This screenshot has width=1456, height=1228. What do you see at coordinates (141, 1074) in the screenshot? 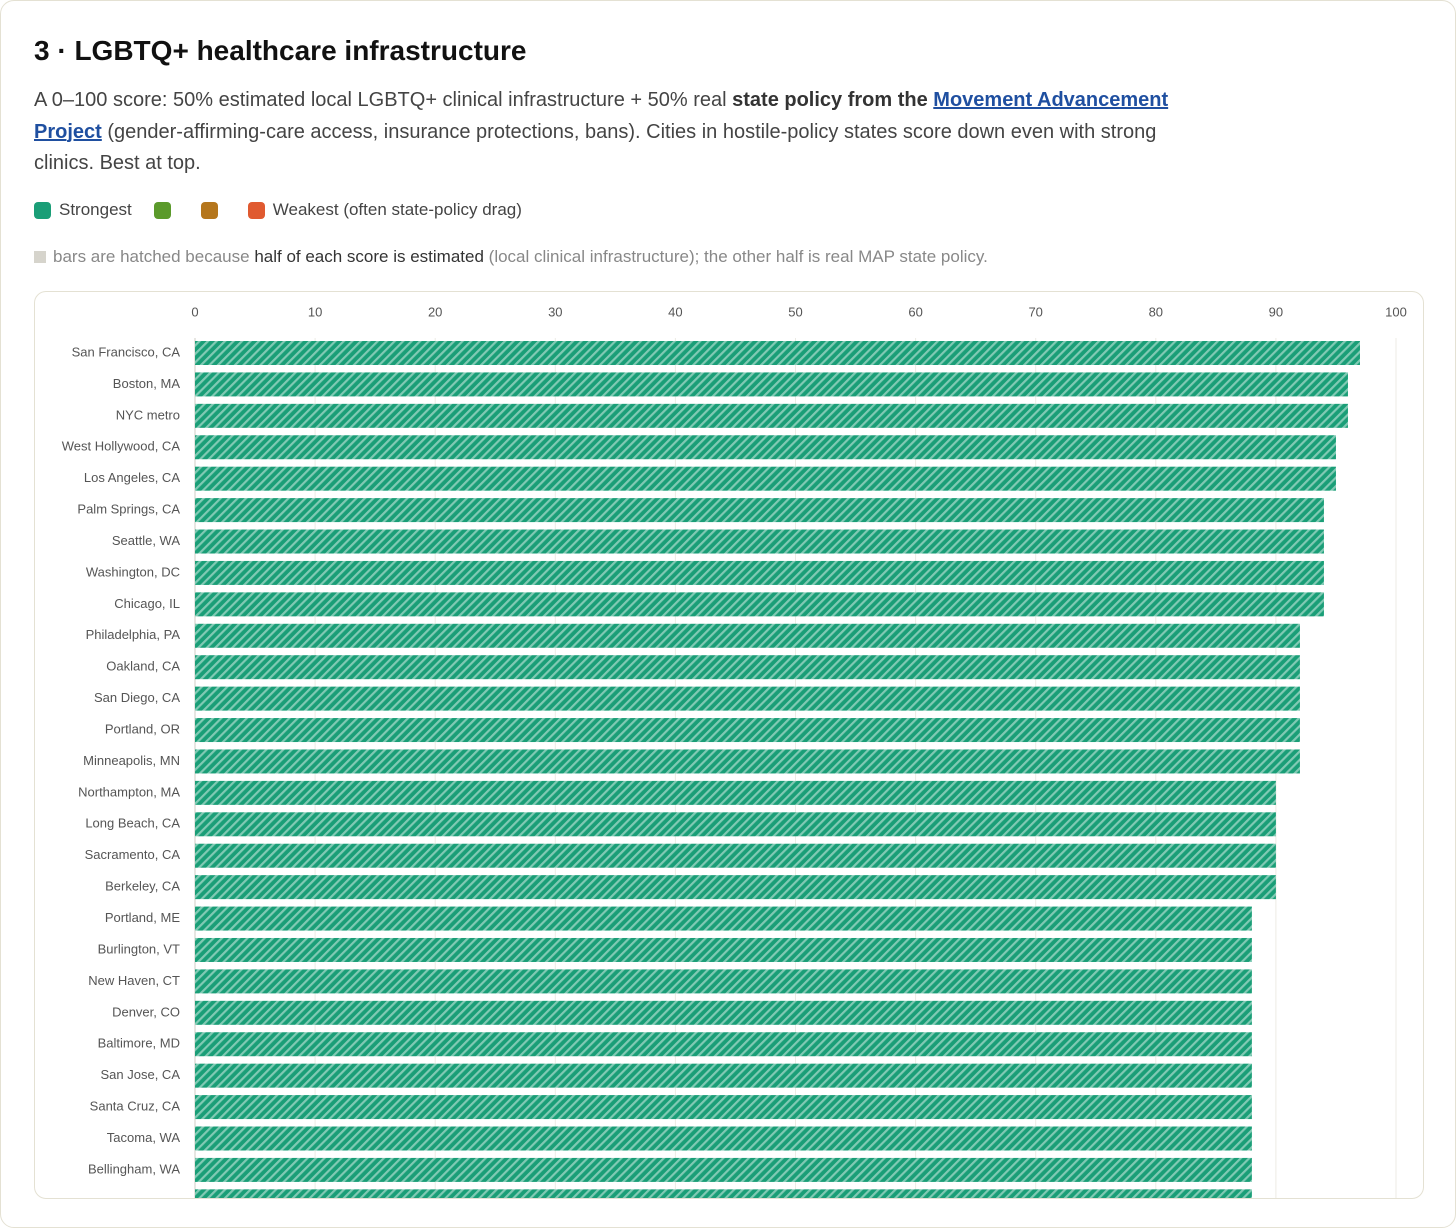
I see `y-tick-label: San Jose, CA` at bounding box center [141, 1074].